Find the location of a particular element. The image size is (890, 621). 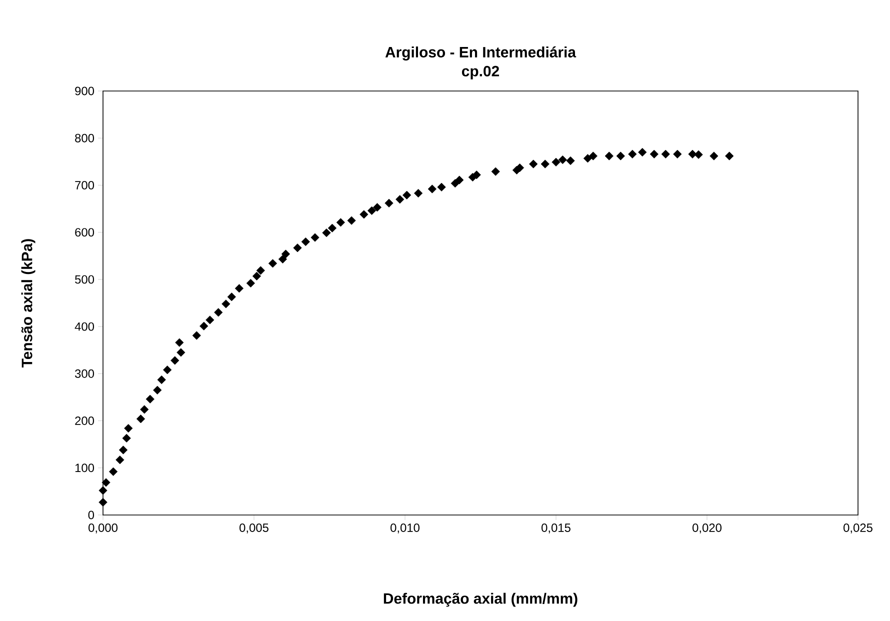

x-tick-label: 0,005 is located at coordinates (254, 529).